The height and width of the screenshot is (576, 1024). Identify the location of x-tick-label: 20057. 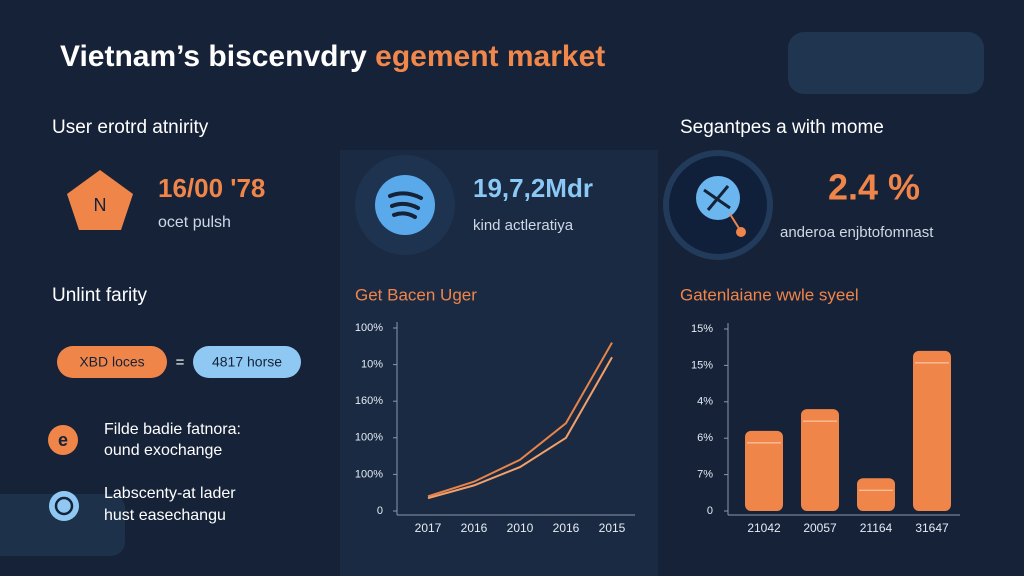
(820, 528).